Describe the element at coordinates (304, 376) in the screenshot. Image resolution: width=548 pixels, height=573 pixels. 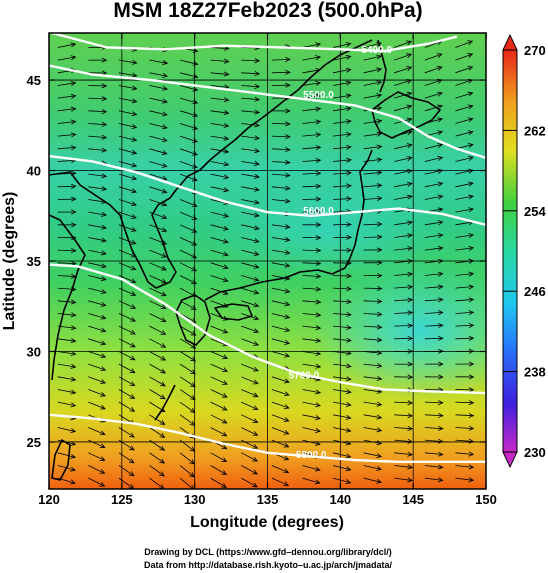
I see `height-contour-label: 5700.0` at that location.